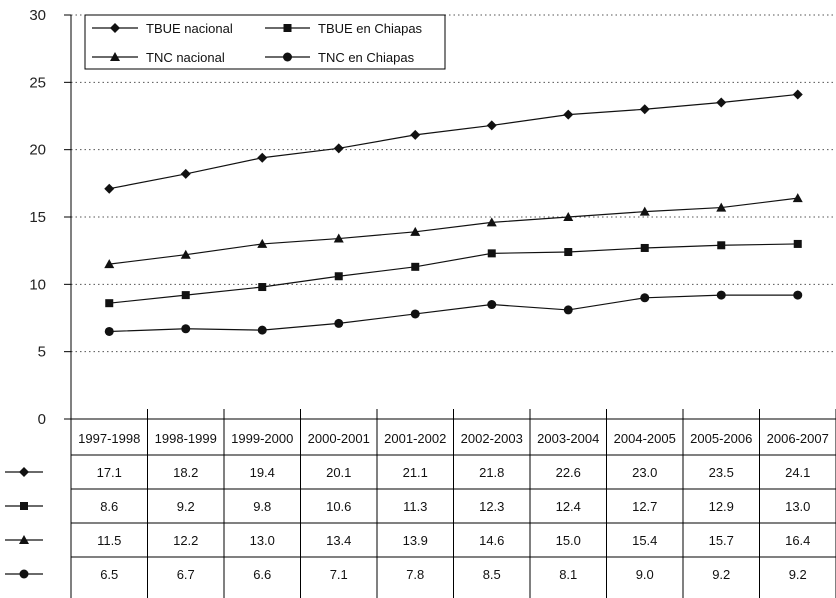  Describe the element at coordinates (568, 472) in the screenshot. I see `table-value-cell: 22.6` at that location.